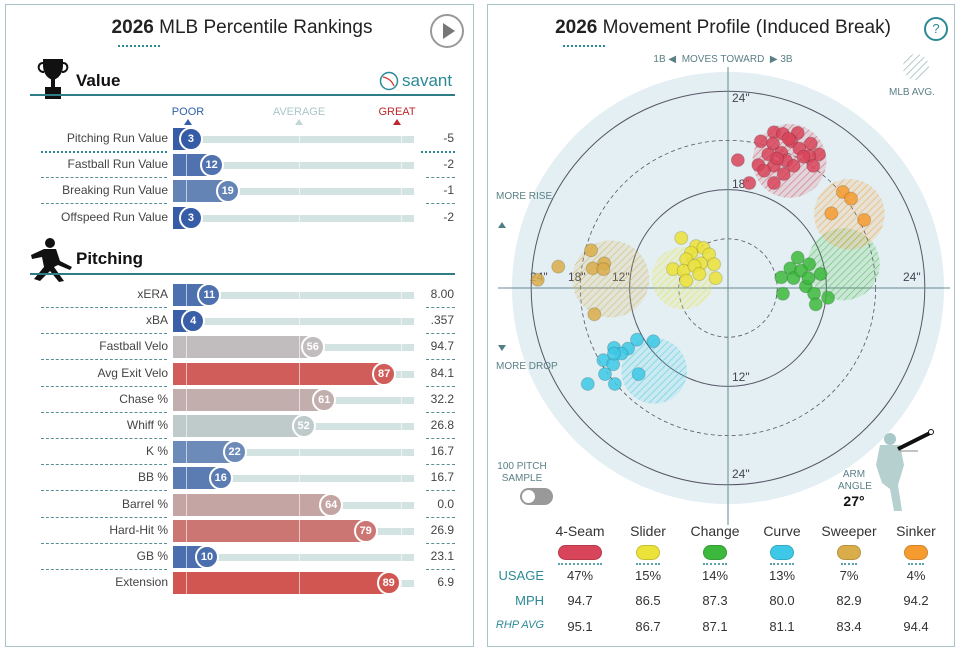 The height and width of the screenshot is (651, 960). What do you see at coordinates (529, 600) in the screenshot?
I see `mph-row-label: MPH` at bounding box center [529, 600].